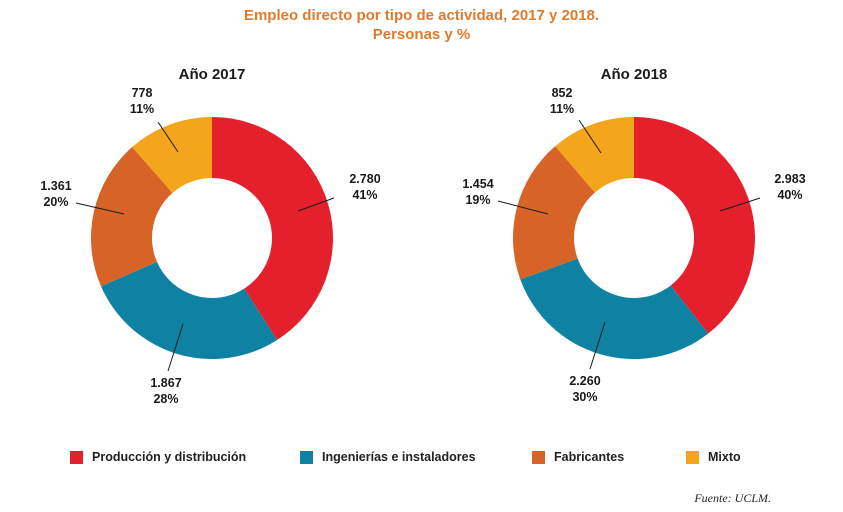 The width and height of the screenshot is (843, 512). What do you see at coordinates (562, 93) in the screenshot?
I see `data-value-label: 852` at bounding box center [562, 93].